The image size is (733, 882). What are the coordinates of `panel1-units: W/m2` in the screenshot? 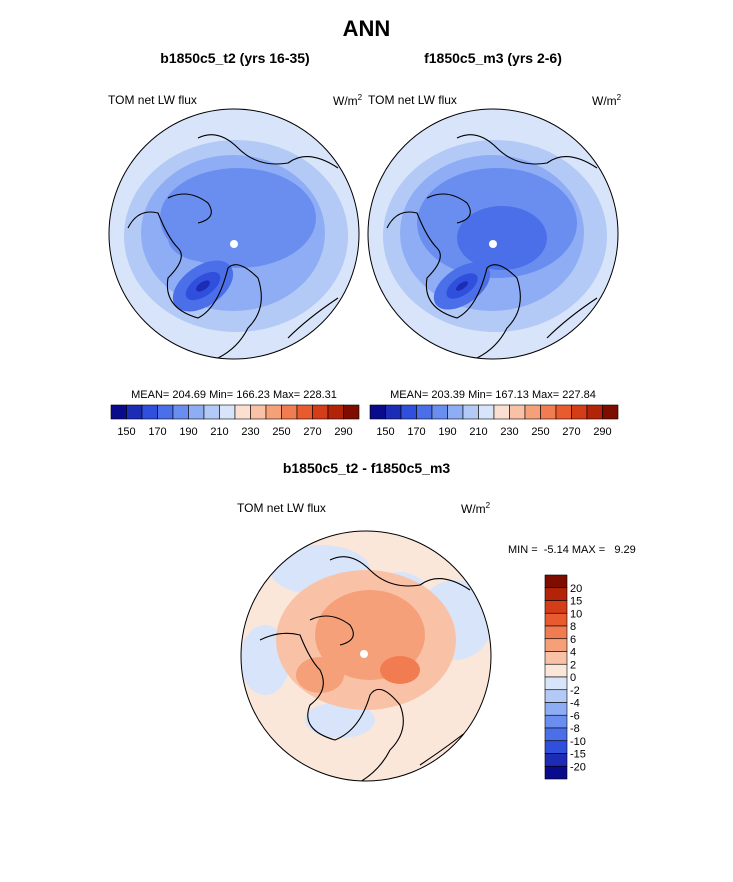 It's located at (347, 100).